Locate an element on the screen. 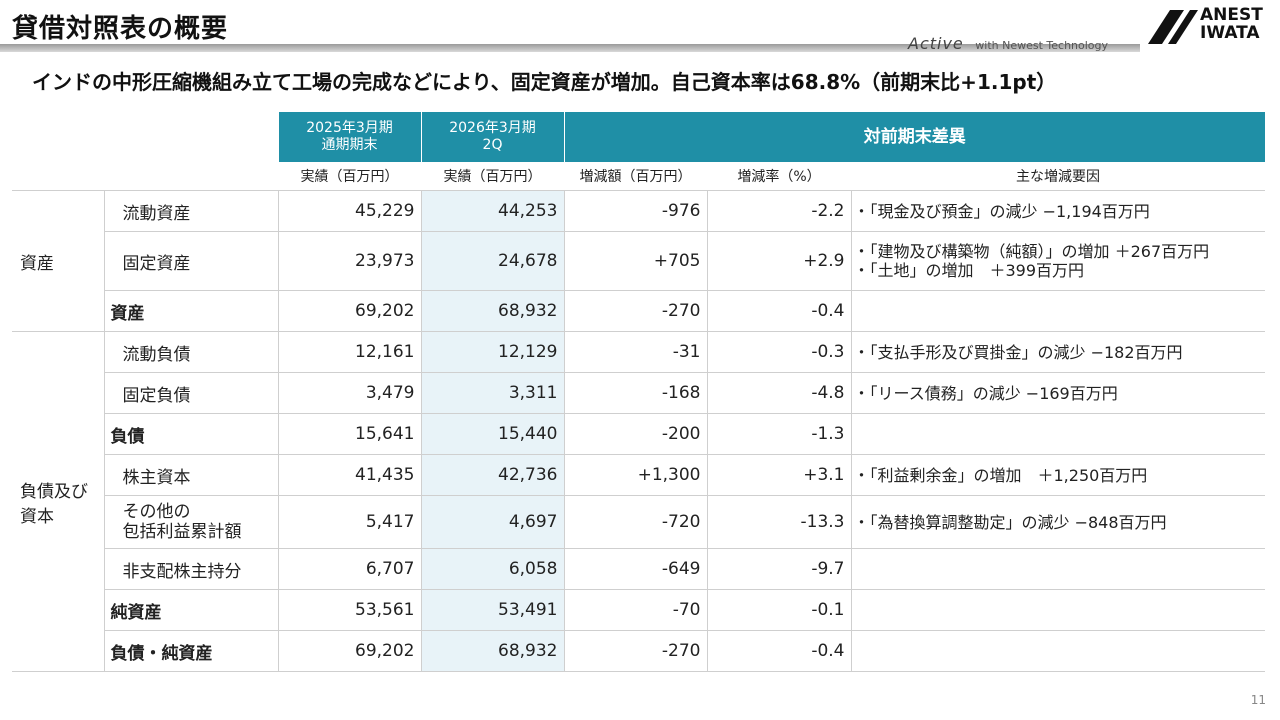  cell-rate: -0.3 is located at coordinates (778, 352).